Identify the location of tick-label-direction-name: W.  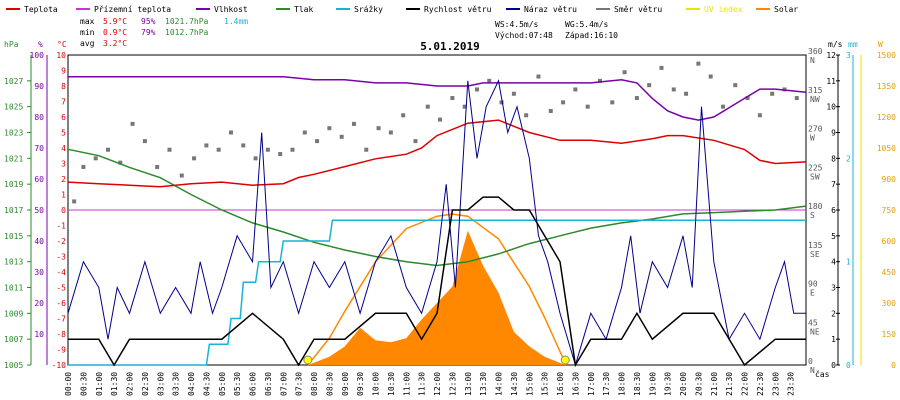
(812, 138).